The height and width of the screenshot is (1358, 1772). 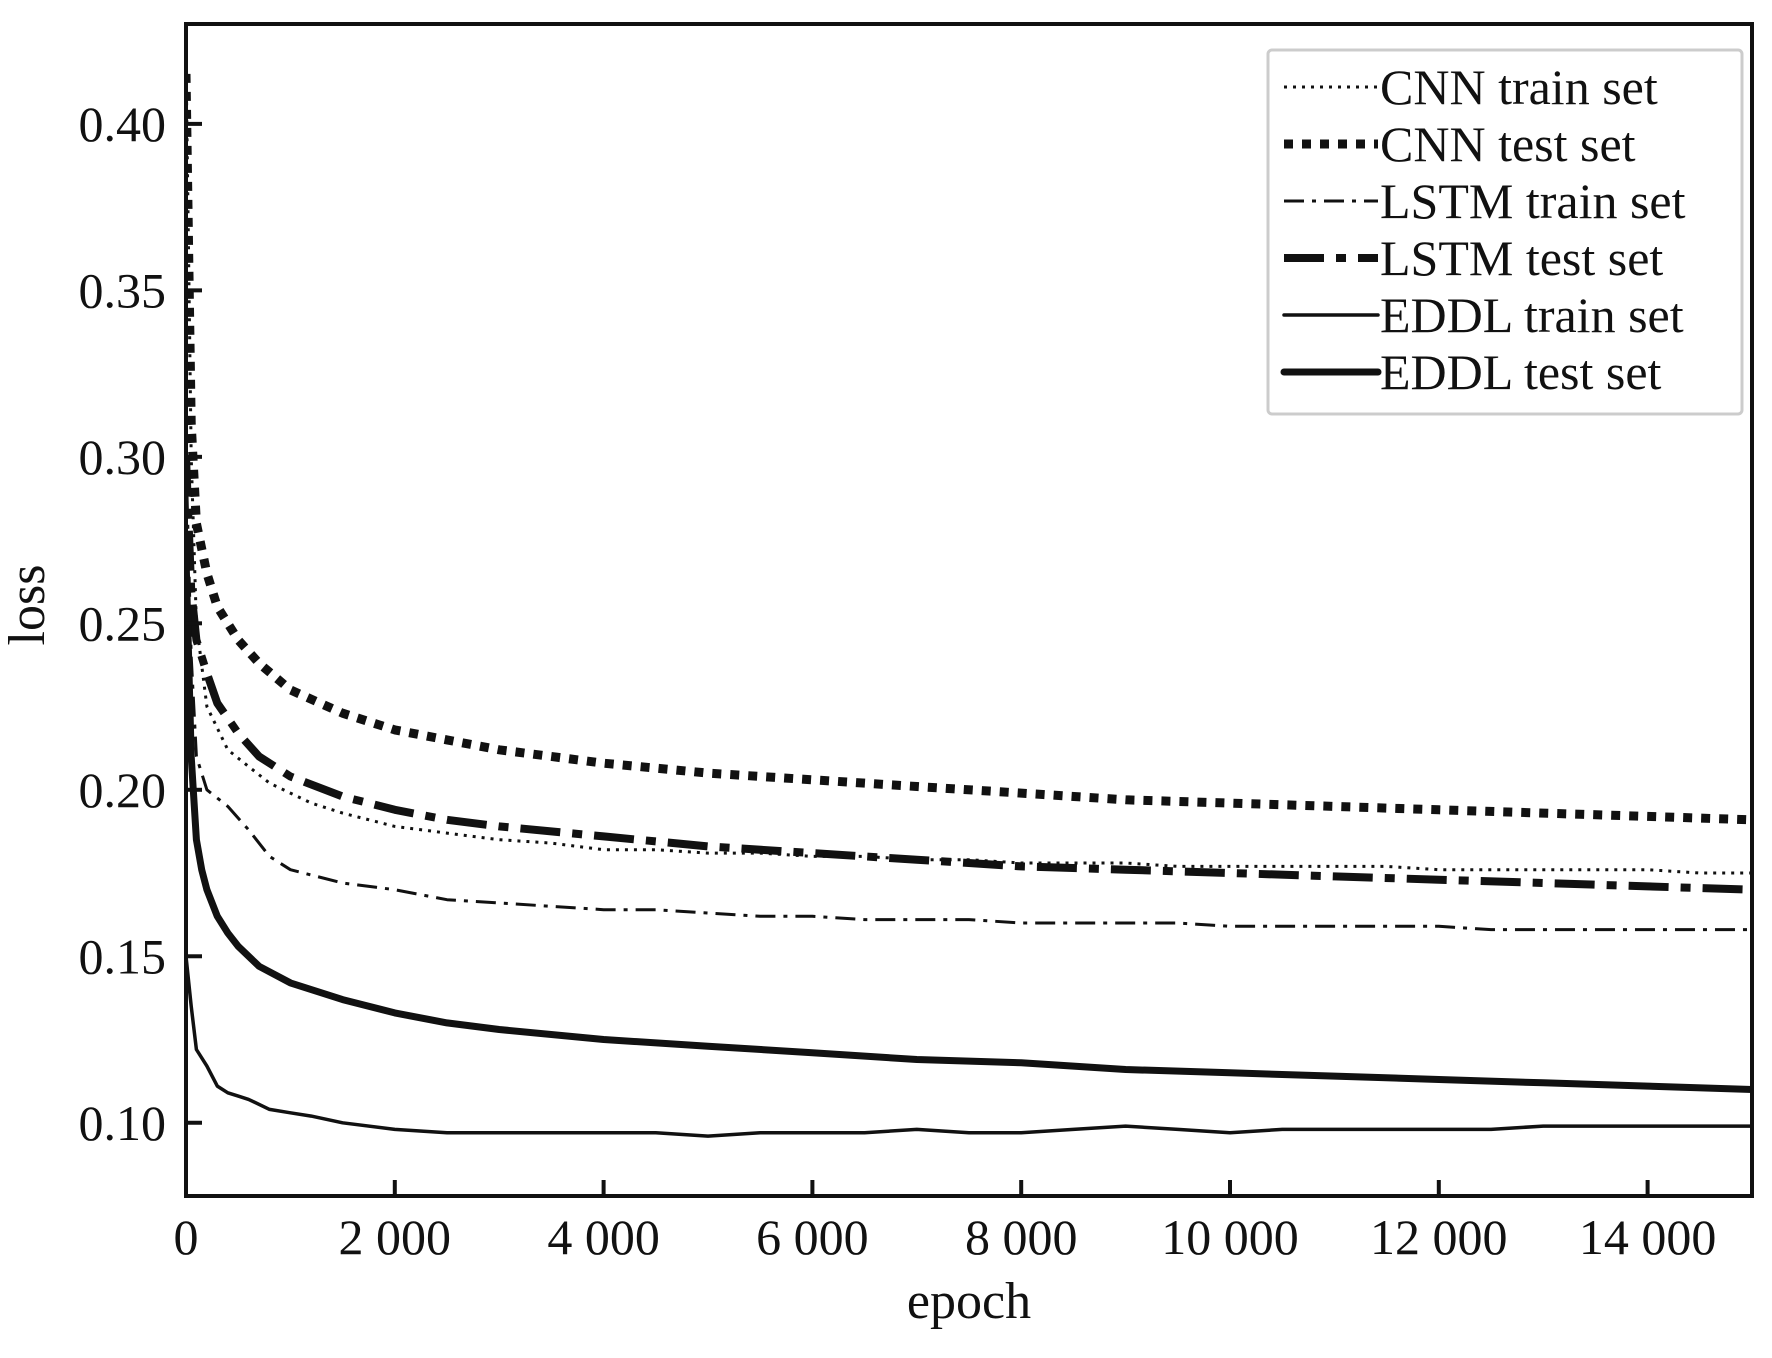 I want to click on y-tick-label: 0.35, so click(x=123, y=290).